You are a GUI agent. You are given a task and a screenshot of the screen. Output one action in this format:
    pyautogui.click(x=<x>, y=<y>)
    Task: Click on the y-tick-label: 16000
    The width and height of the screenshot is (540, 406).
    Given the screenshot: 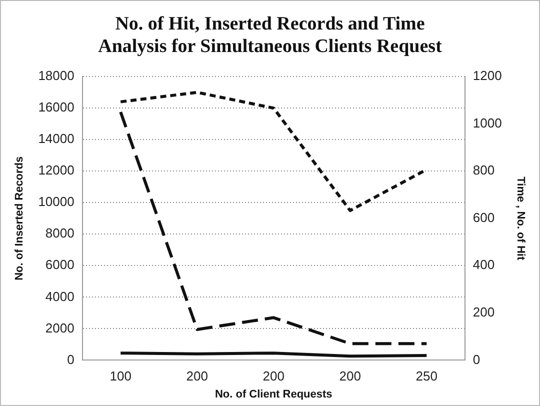 What is the action you would take?
    pyautogui.click(x=56, y=107)
    